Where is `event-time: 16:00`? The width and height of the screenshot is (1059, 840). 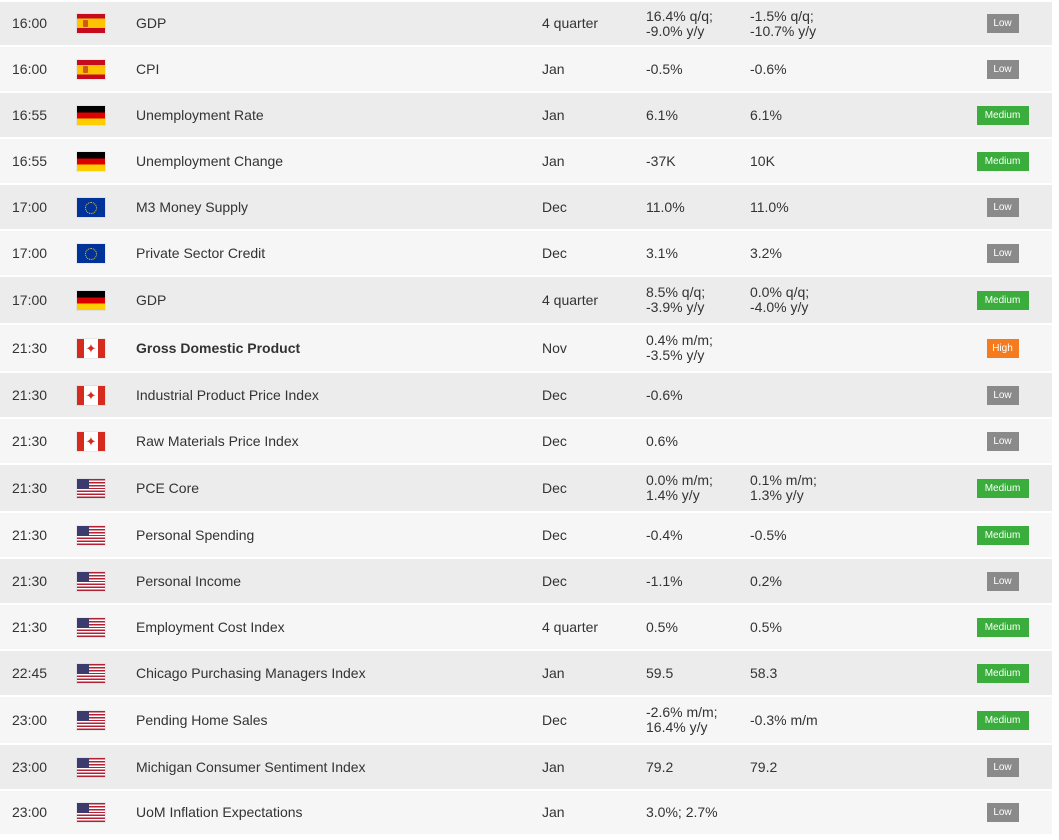
event-time: 16:00 is located at coordinates (30, 23).